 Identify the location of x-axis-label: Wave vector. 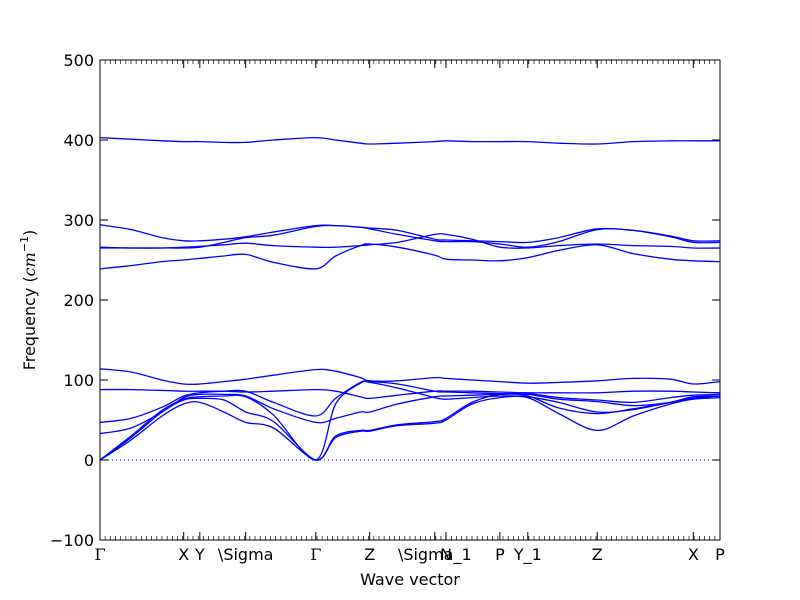
(410, 579).